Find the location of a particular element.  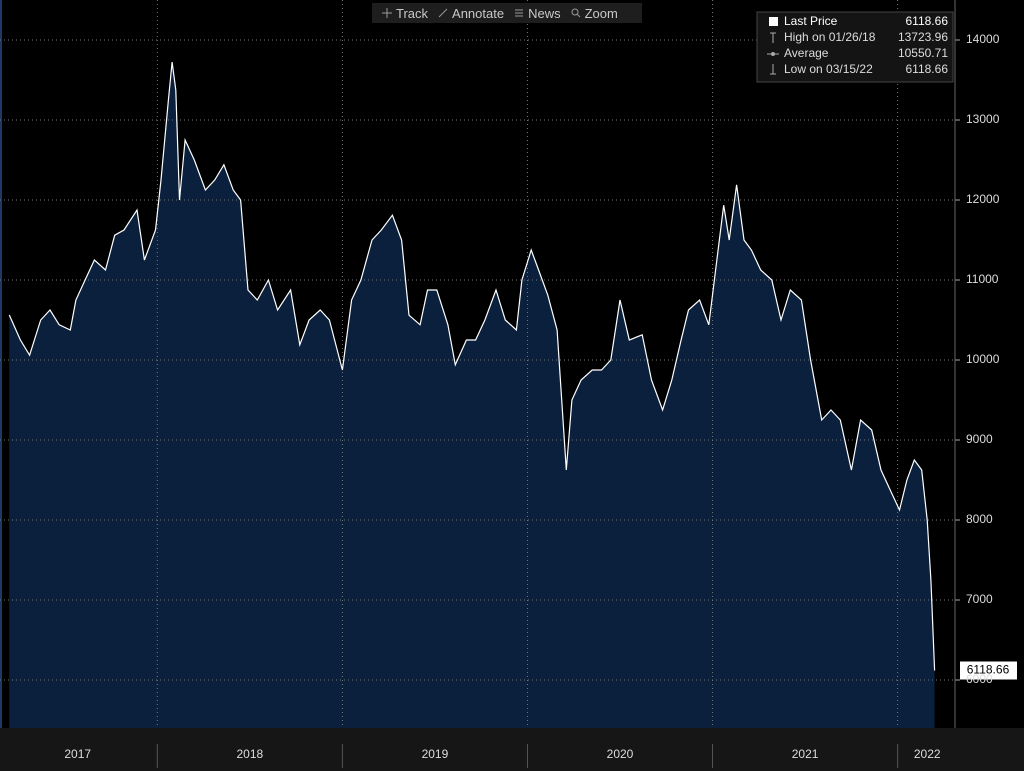

toolbar-label: Track is located at coordinates (412, 13).